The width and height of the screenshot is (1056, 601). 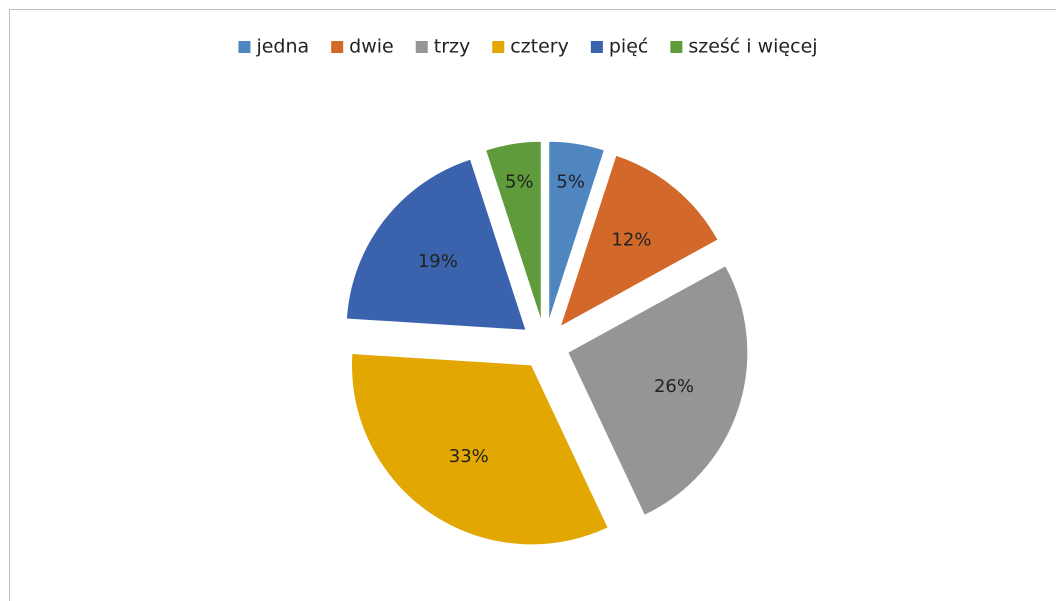 I want to click on legend-label: dwie, so click(x=371, y=47).